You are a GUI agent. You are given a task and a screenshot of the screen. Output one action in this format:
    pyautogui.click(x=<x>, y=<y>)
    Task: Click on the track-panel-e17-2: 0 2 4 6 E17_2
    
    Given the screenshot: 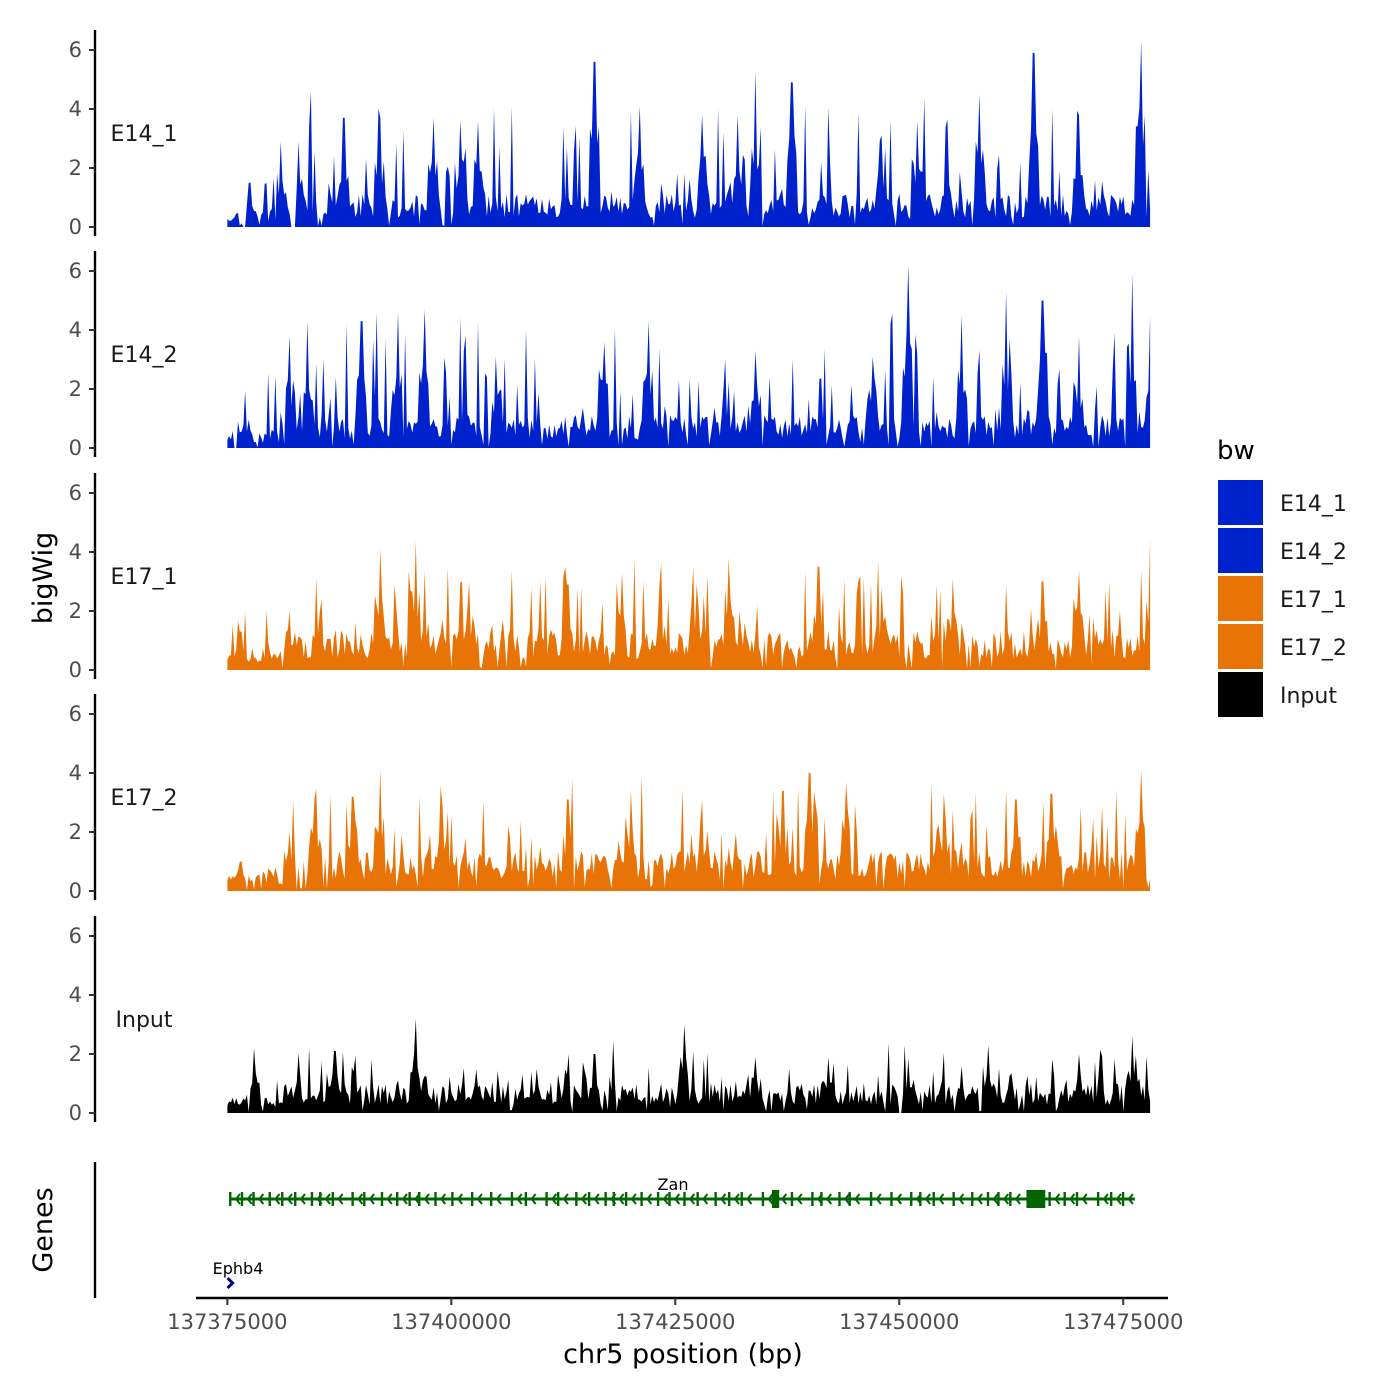 What is the action you would take?
    pyautogui.click(x=610, y=798)
    